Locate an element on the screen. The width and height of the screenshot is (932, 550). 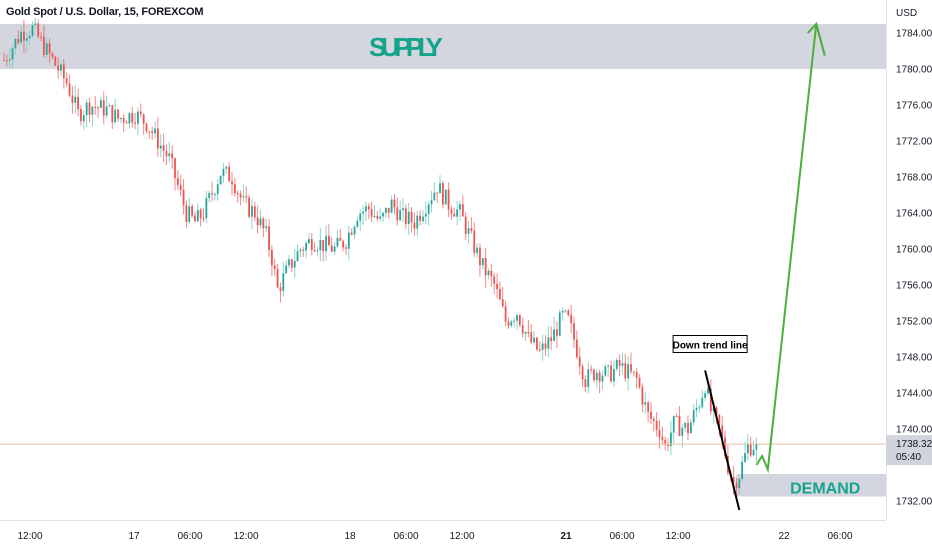
price-tick-label: 1776.00 is located at coordinates (914, 106).